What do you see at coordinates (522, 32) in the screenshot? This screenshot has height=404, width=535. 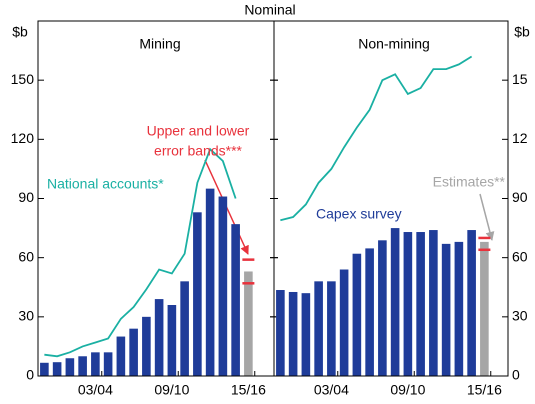 I see `y2-axis-label: $b` at bounding box center [522, 32].